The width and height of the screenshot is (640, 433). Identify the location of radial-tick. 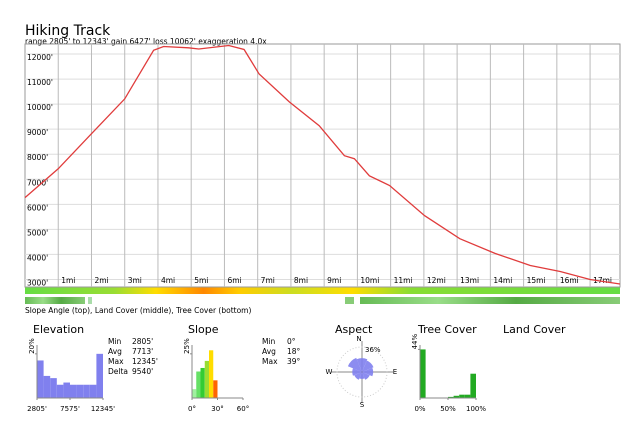
(362, 372).